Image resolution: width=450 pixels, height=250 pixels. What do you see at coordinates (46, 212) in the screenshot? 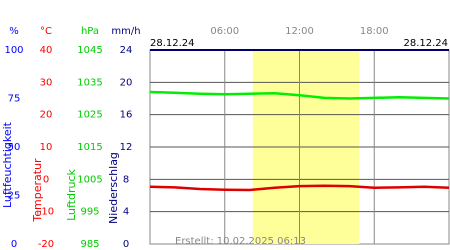
I see `y-tick-label: -10` at bounding box center [46, 212].